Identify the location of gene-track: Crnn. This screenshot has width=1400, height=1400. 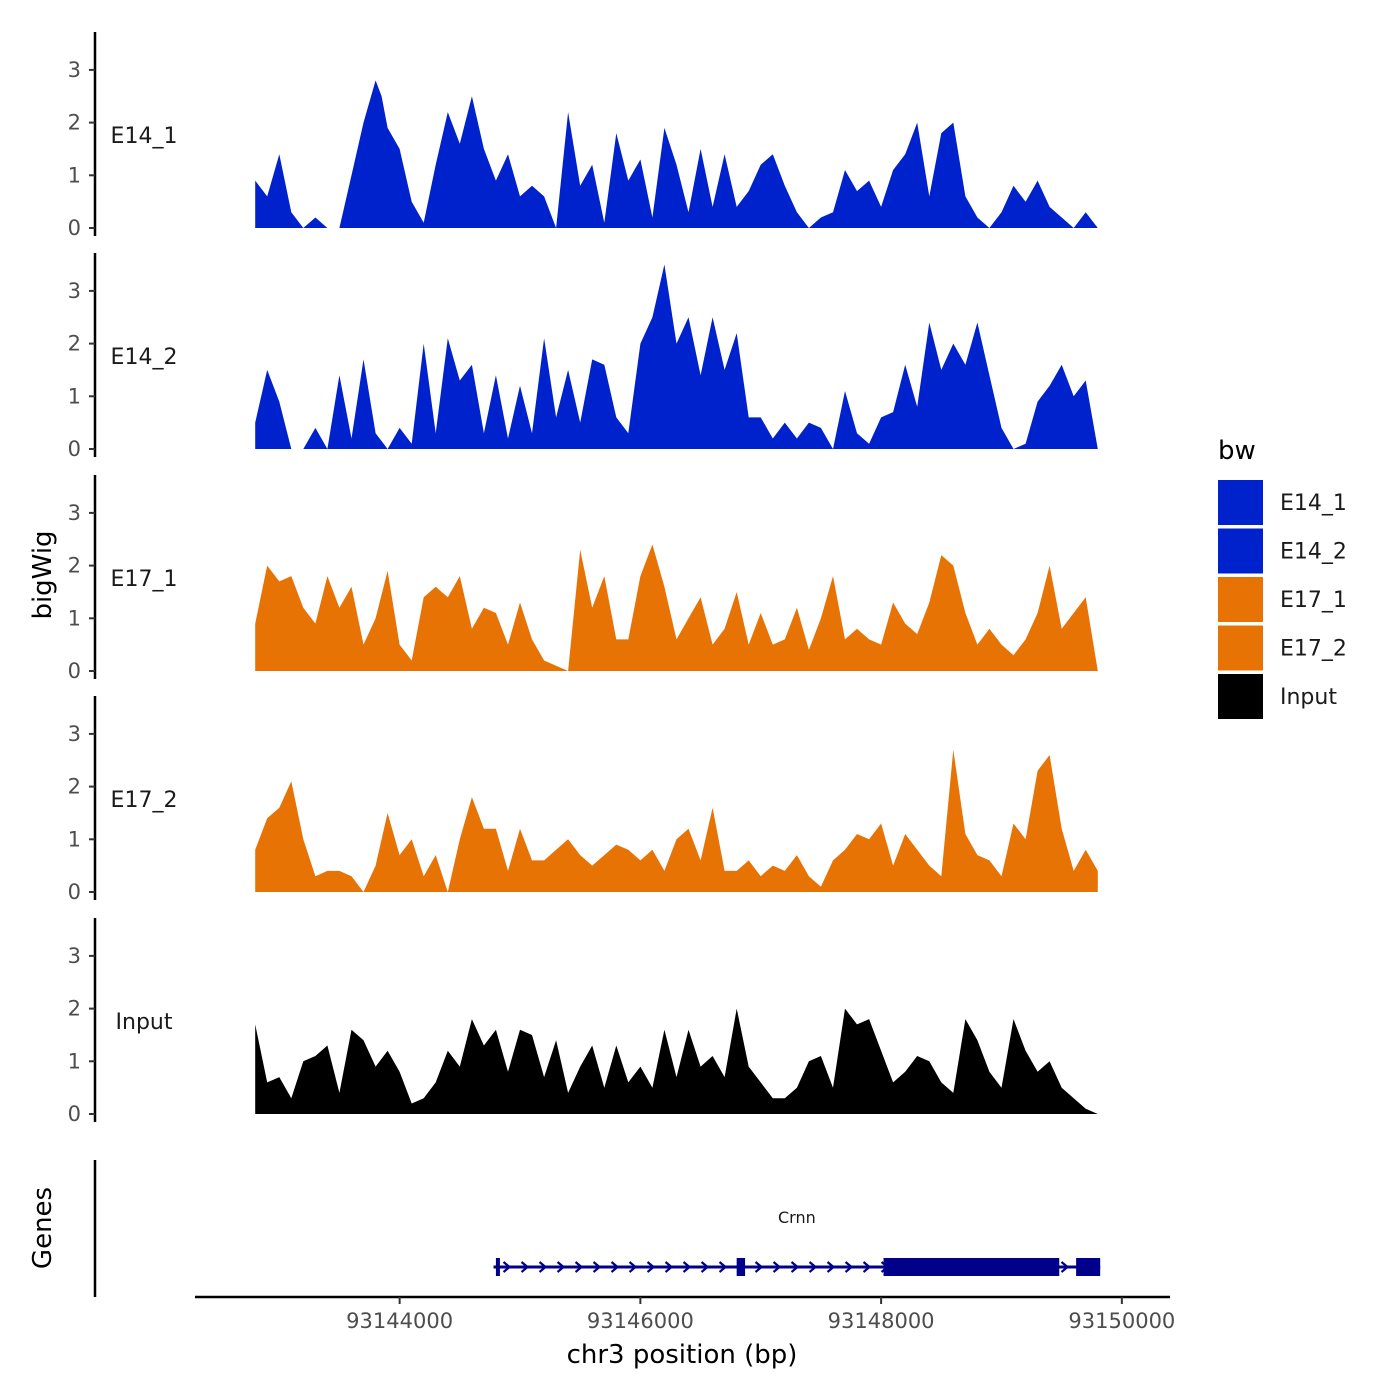
(597, 1228).